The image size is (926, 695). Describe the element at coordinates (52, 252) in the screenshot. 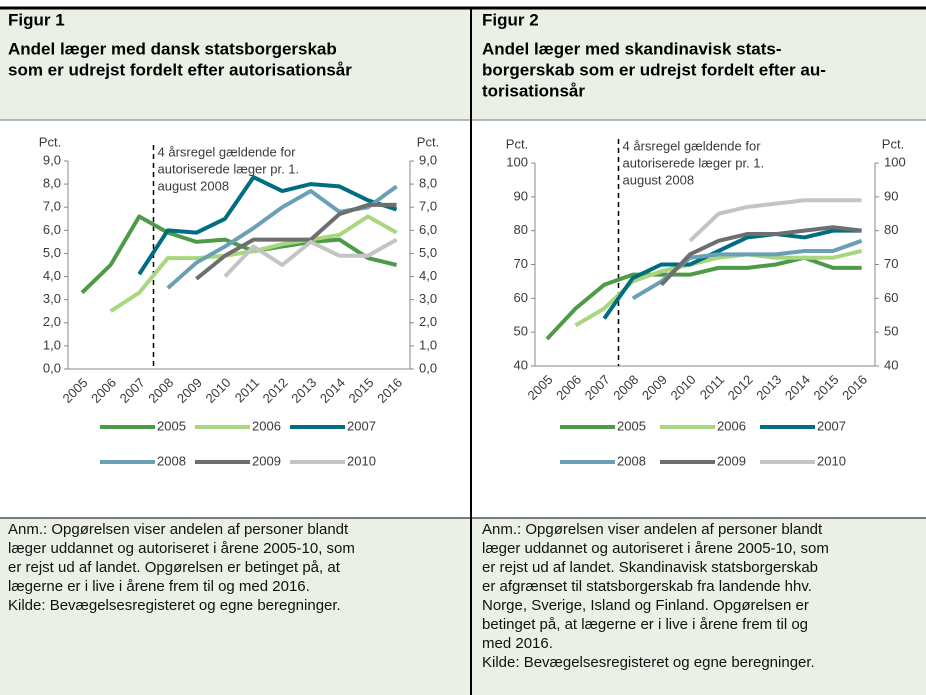

I see `y-tick-label: 5,0` at that location.